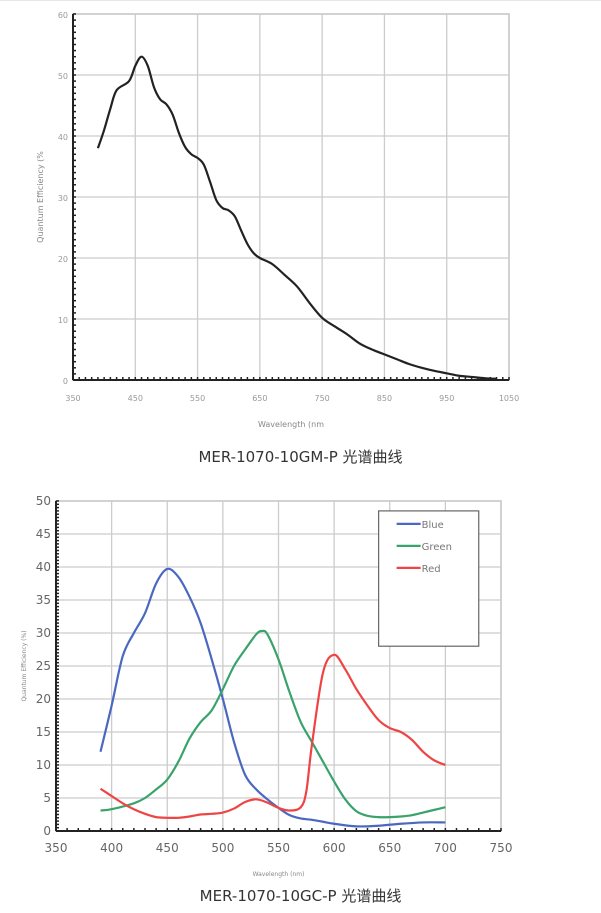 The image size is (601, 913). Describe the element at coordinates (437, 547) in the screenshot. I see `legend-label-green: Green` at that location.